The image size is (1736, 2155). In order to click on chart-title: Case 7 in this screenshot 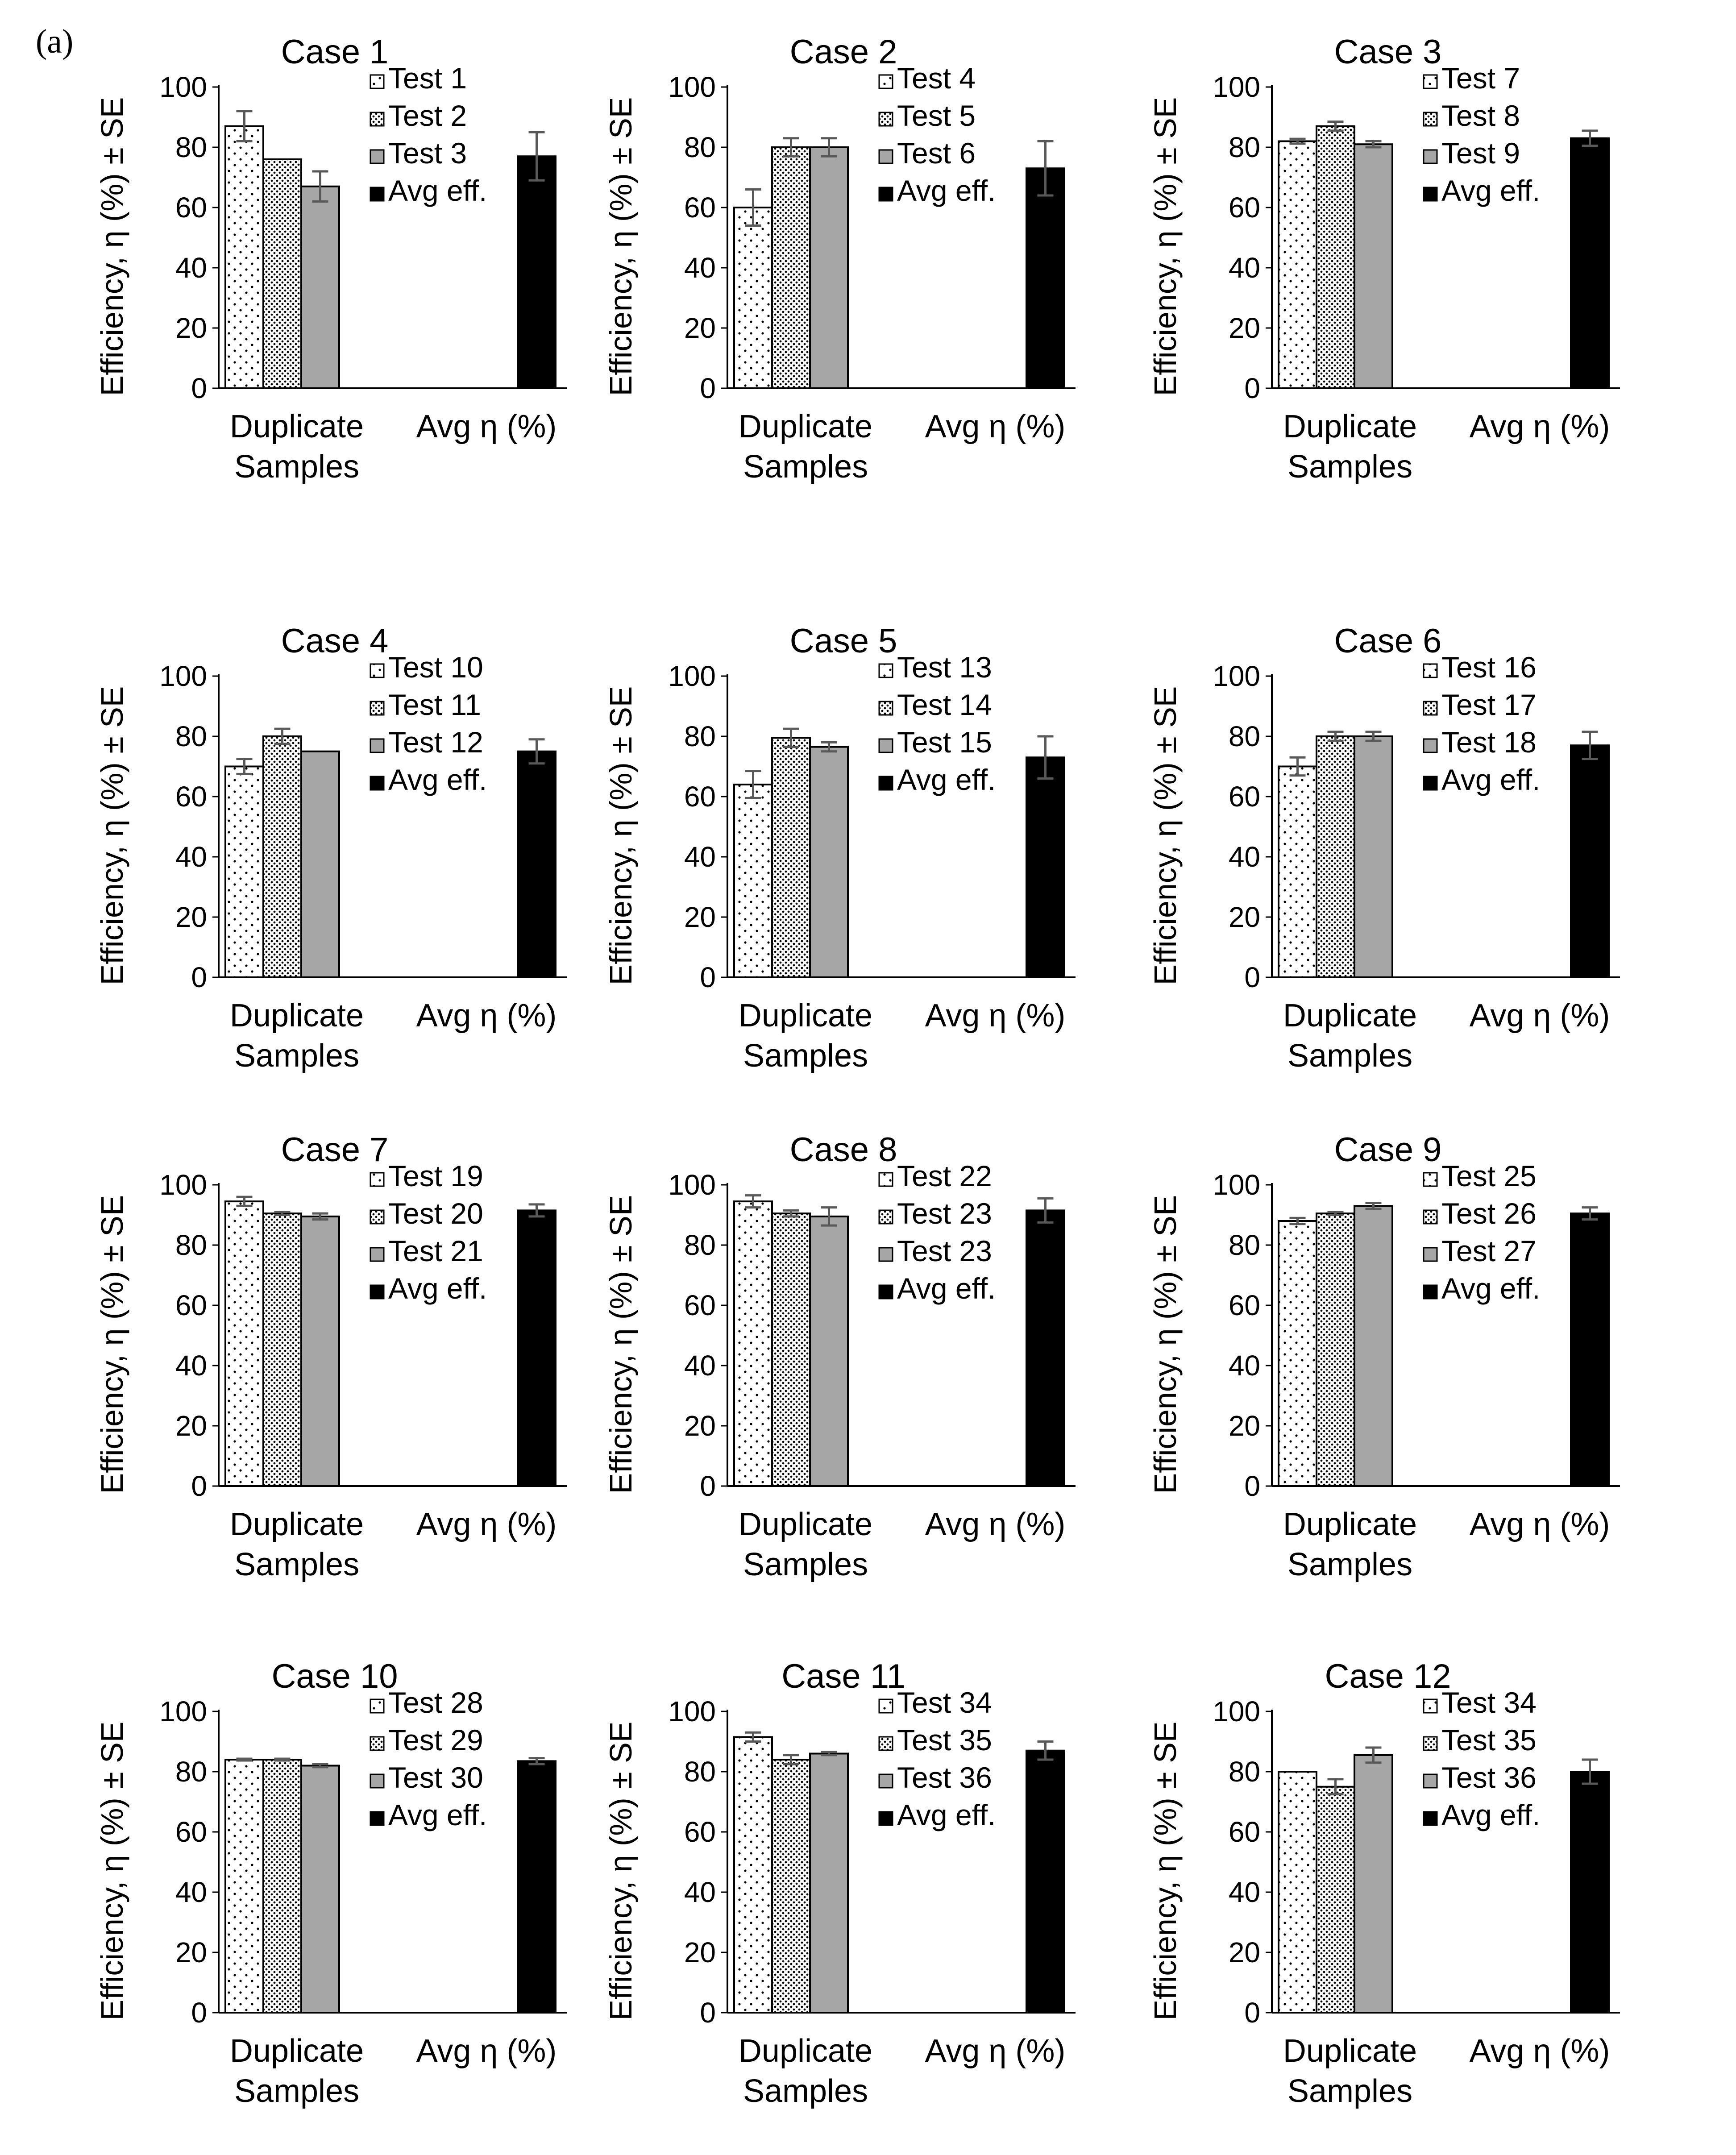, I will do `click(335, 1150)`.